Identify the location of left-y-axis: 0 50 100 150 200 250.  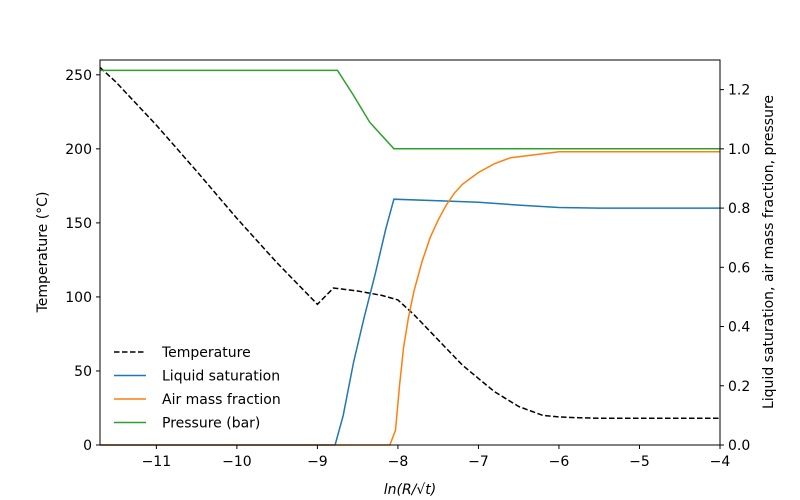
(82, 261).